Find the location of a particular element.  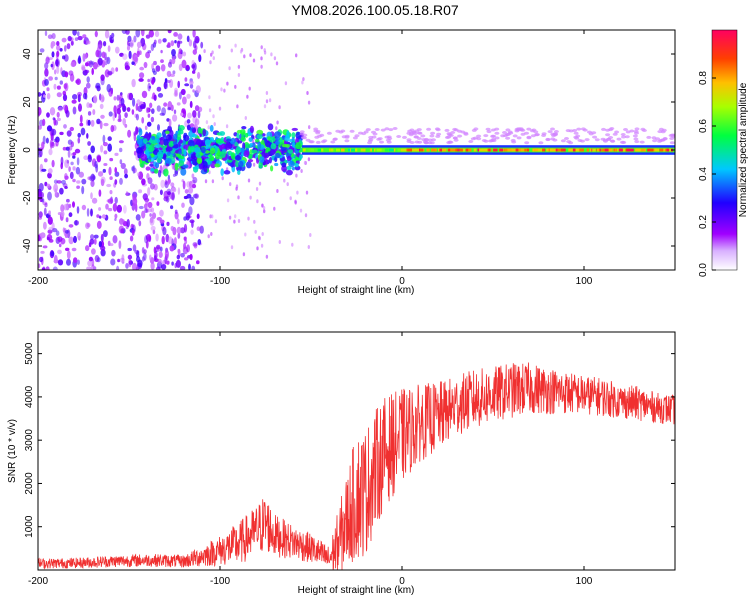

colorbar-tick-label: 0.0 is located at coordinates (703, 270).